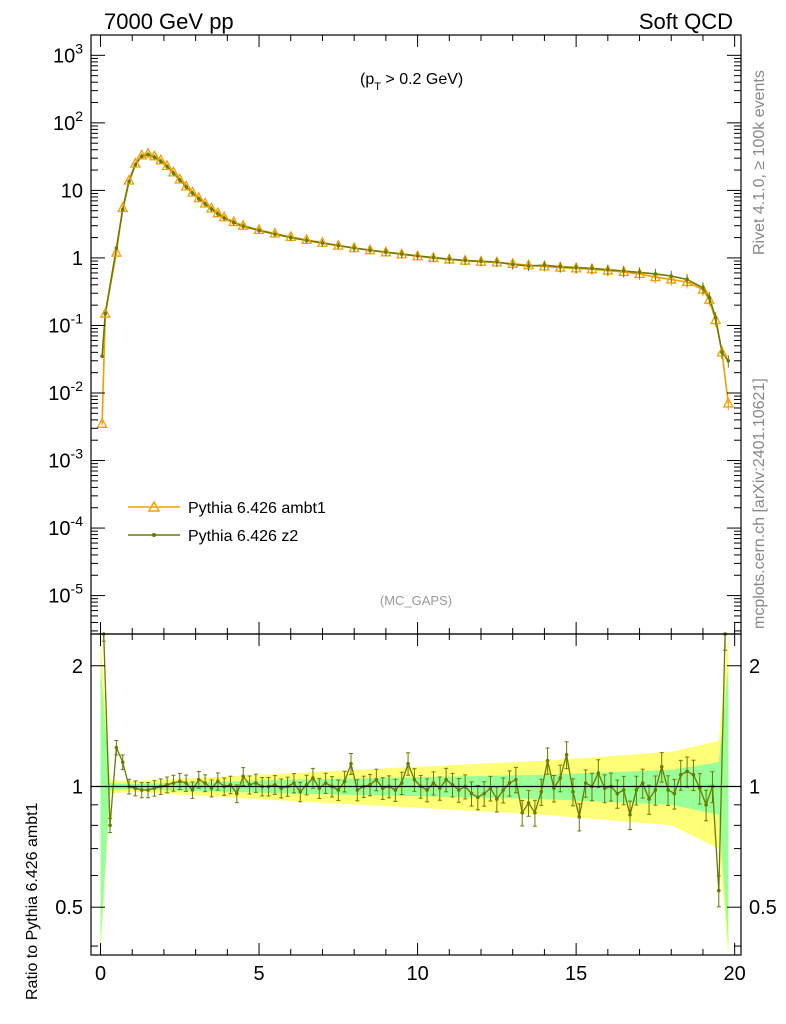 This screenshot has width=786, height=1024. What do you see at coordinates (65, 323) in the screenshot?
I see `y-tick-label: 10⁻¹` at bounding box center [65, 323].